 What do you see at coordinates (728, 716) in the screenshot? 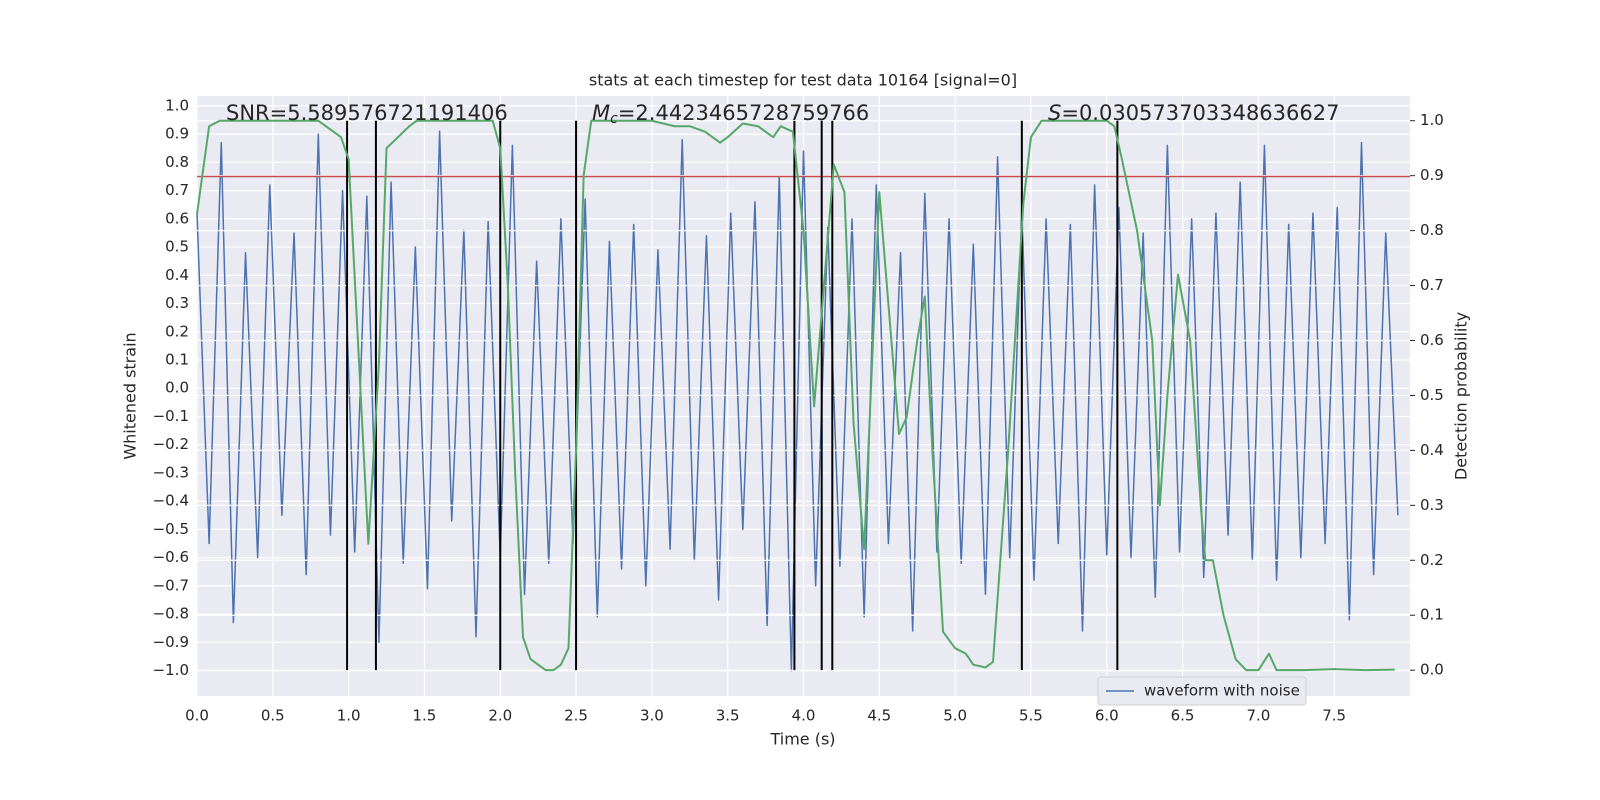
I see `x-tick-label: 3.5` at bounding box center [728, 716].